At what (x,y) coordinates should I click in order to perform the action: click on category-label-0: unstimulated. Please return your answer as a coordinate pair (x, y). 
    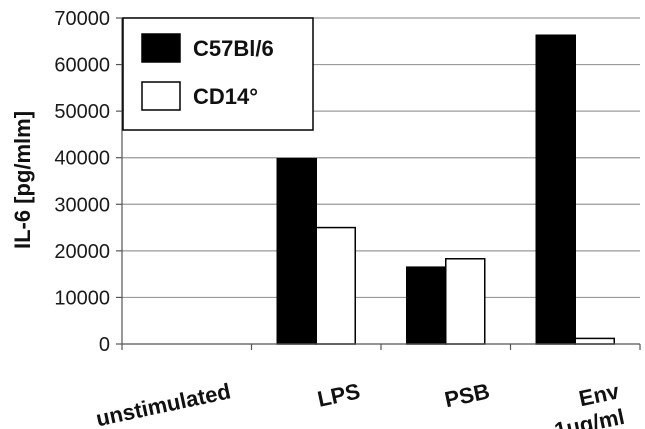
    Looking at the image, I should click on (163, 403).